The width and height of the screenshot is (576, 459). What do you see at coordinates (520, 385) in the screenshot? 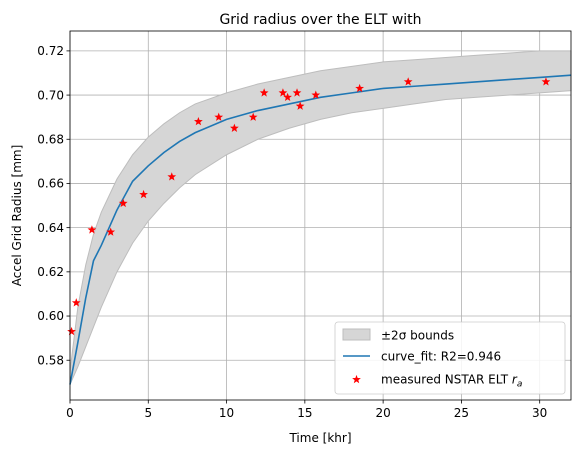
I see `legend-points-subscript: a` at bounding box center [520, 385].